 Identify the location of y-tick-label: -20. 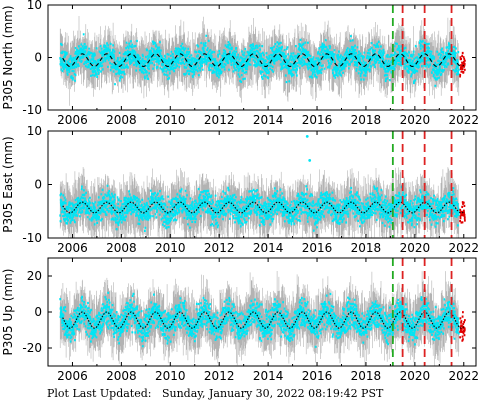
(32, 348).